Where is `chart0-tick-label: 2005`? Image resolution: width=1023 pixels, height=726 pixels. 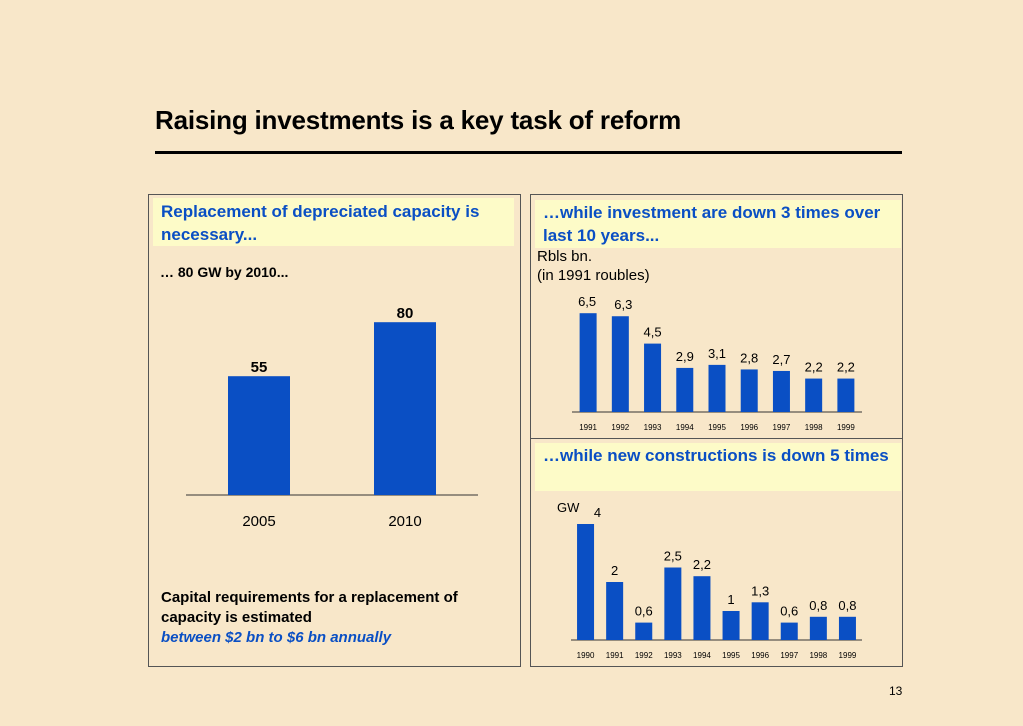 chart0-tick-label: 2005 is located at coordinates (258, 521).